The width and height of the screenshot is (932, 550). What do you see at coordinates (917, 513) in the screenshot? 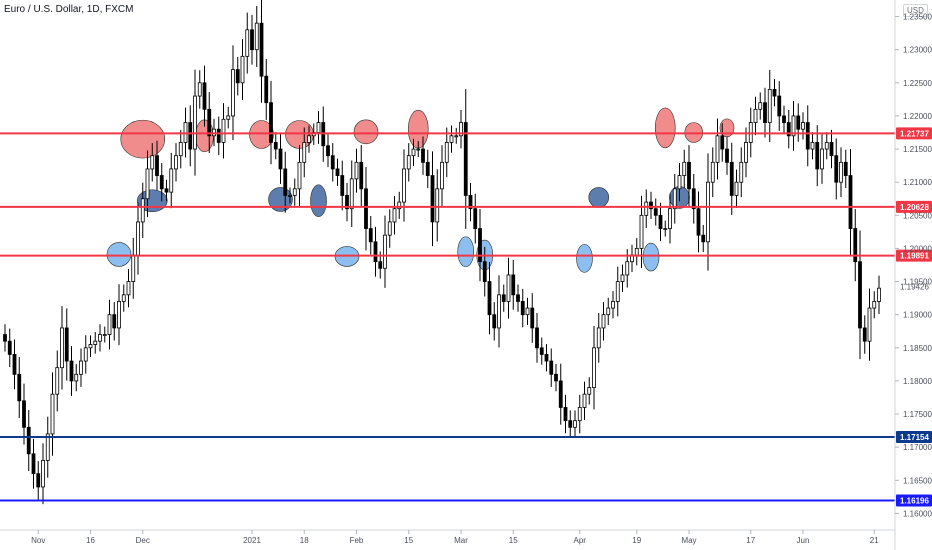
I see `y-tick-label: 1.16000` at bounding box center [917, 513].